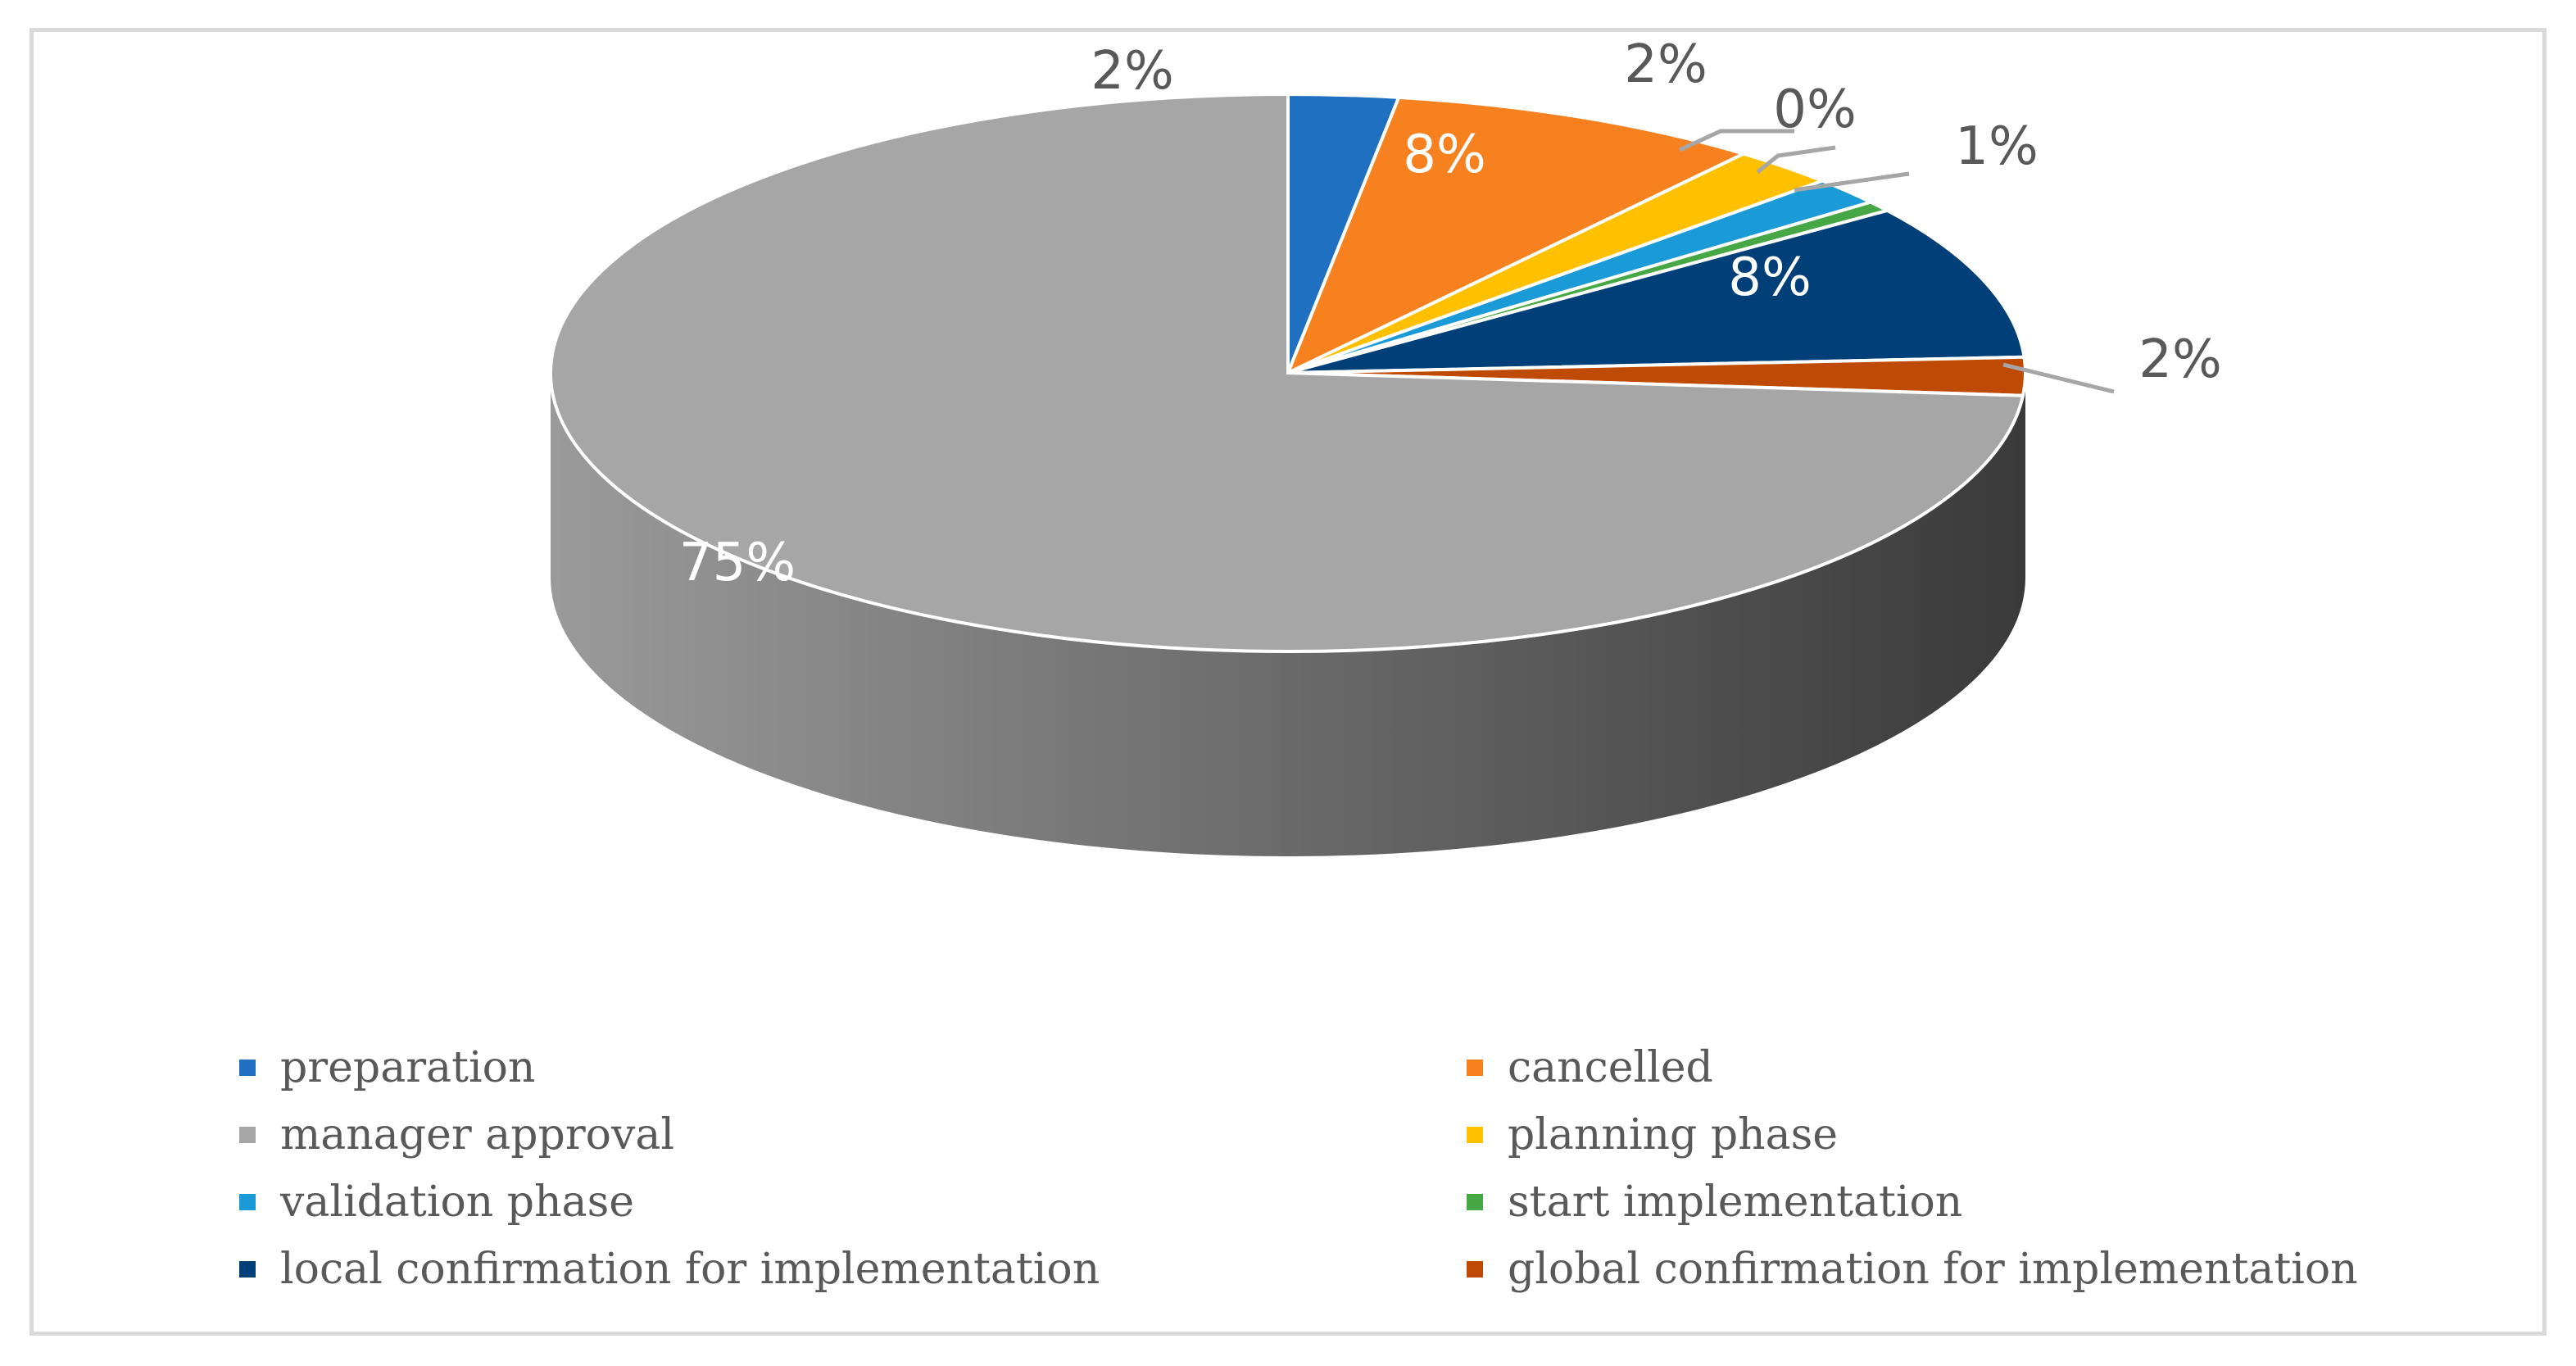 Image resolution: width=2576 pixels, height=1366 pixels. Describe the element at coordinates (1796, 159) in the screenshot. I see `leader-line-validation-phase` at that location.